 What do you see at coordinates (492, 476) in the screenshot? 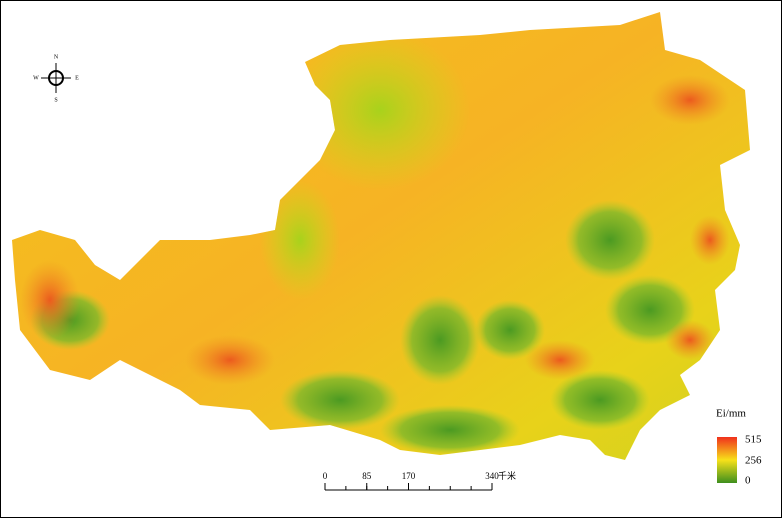
I see `scale-tick-label: 340` at bounding box center [492, 476].